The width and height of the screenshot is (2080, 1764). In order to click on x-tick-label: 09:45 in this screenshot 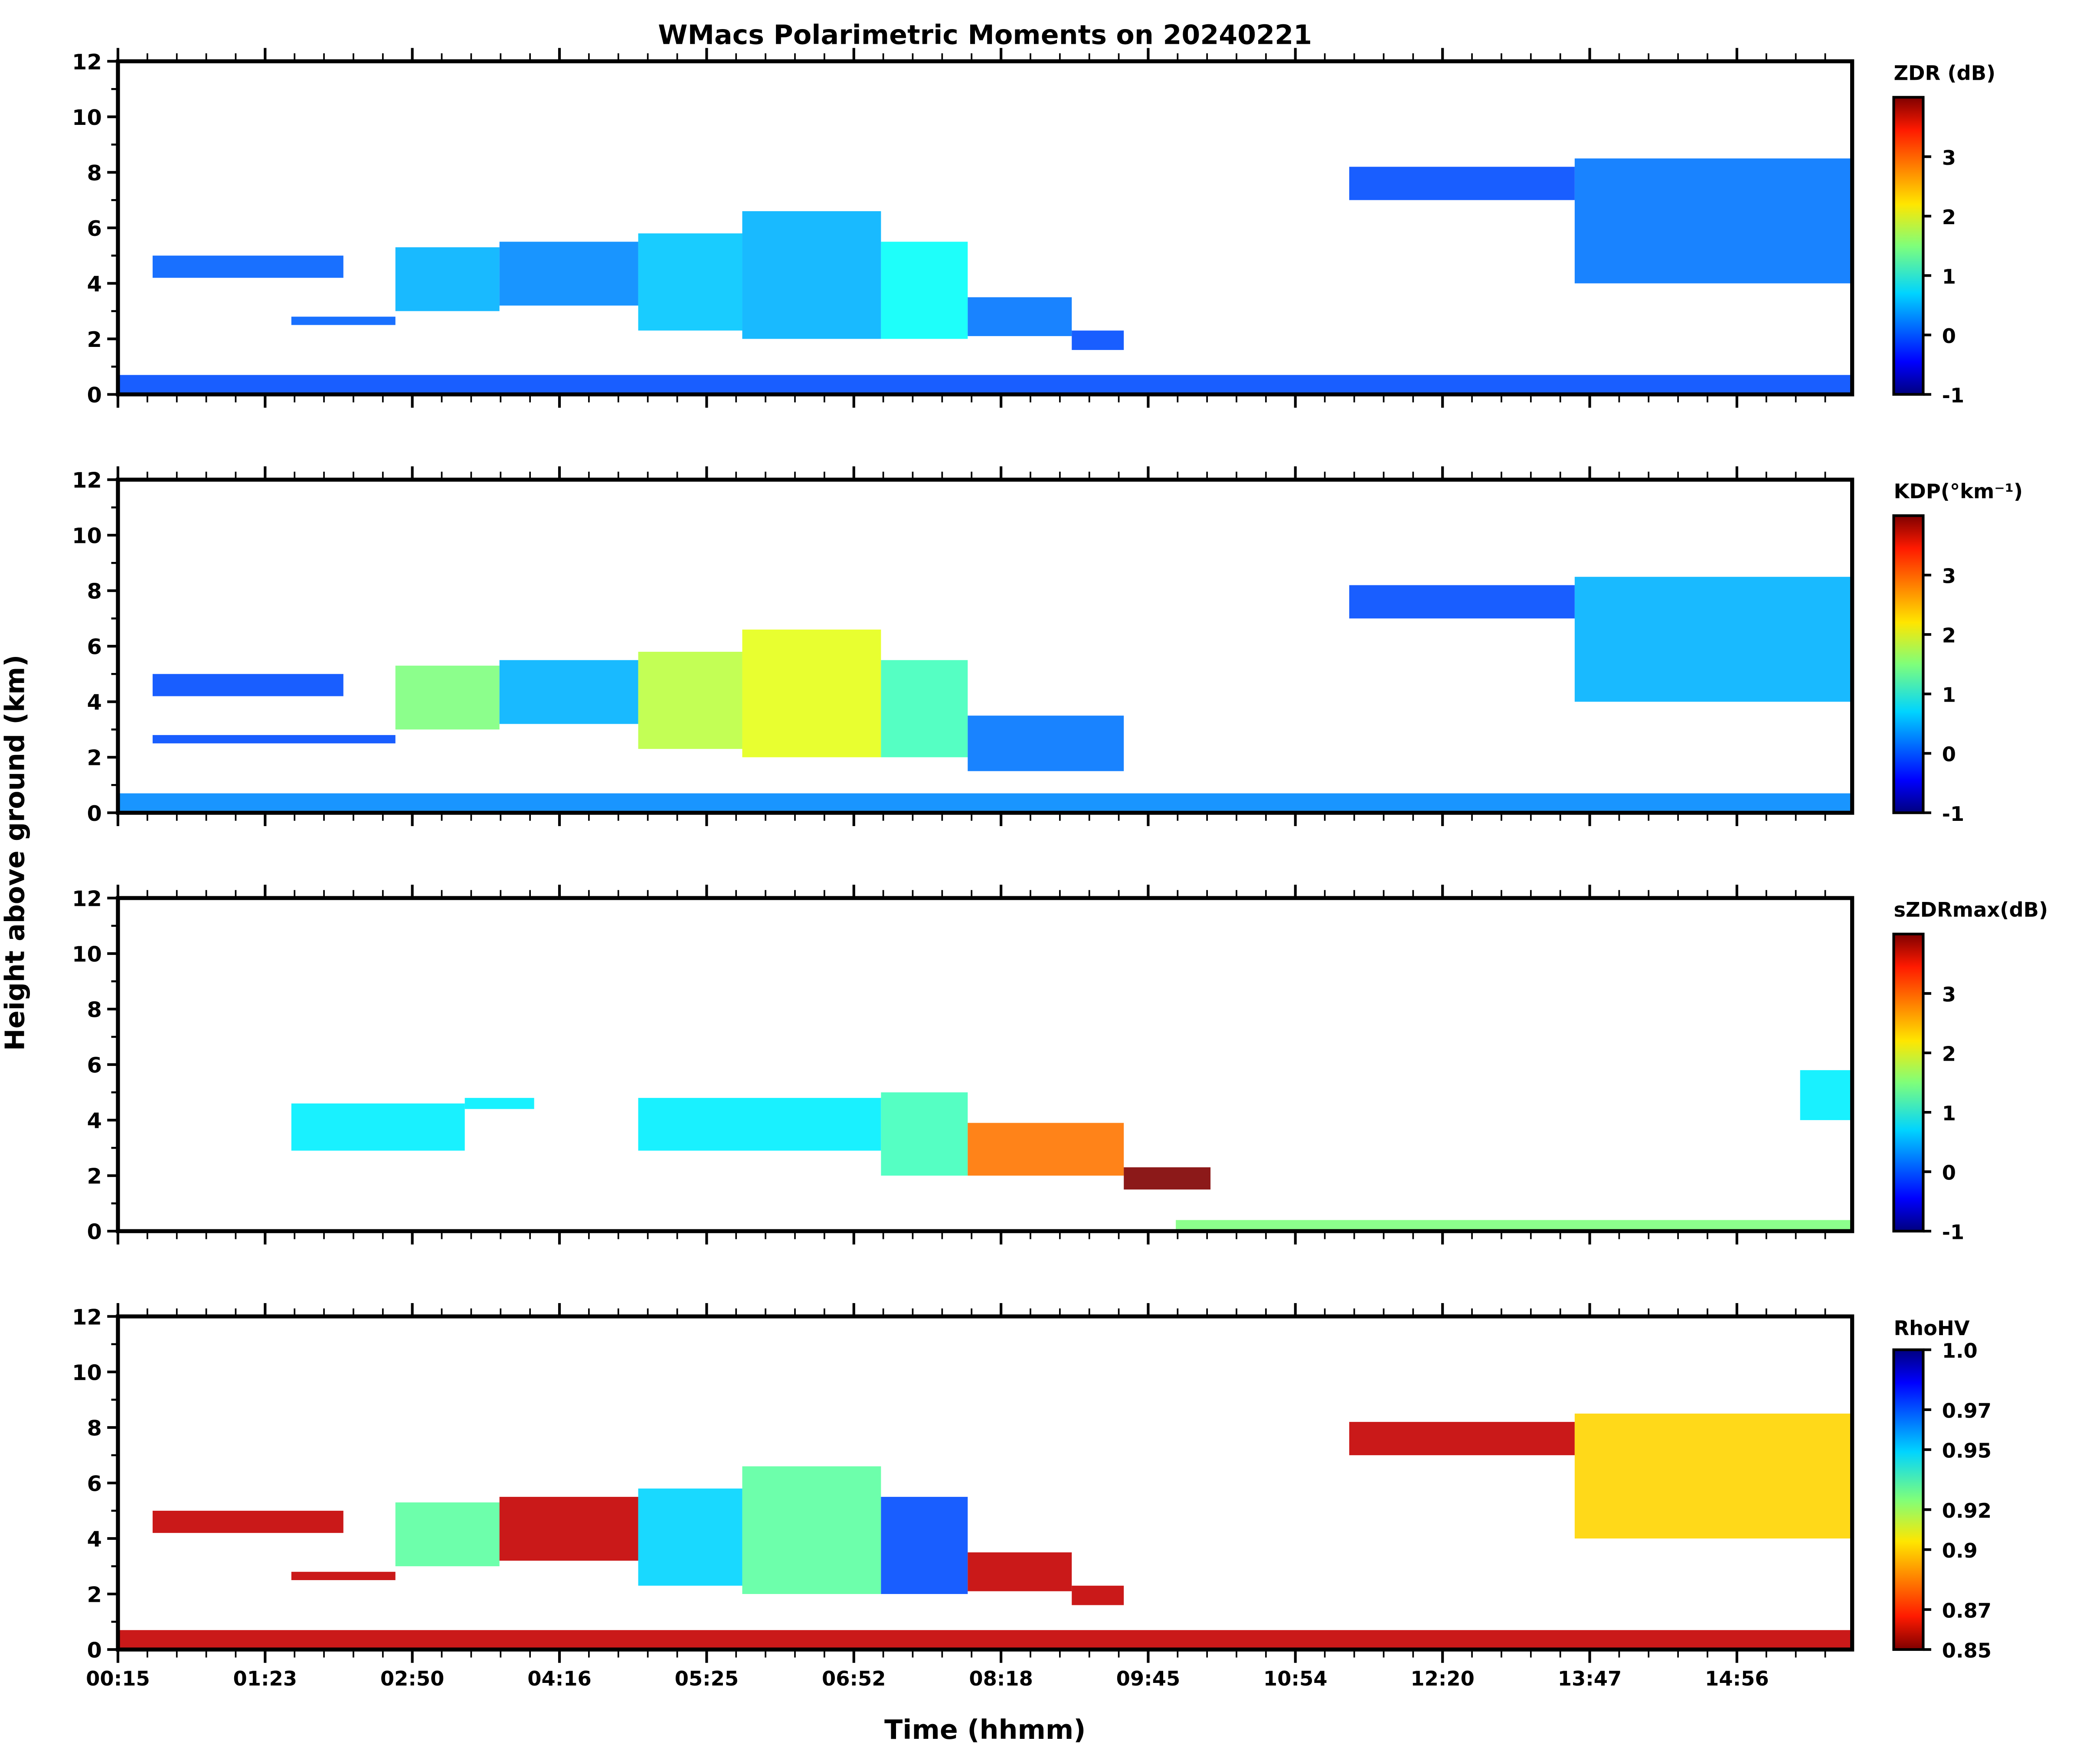, I will do `click(1148, 1679)`.